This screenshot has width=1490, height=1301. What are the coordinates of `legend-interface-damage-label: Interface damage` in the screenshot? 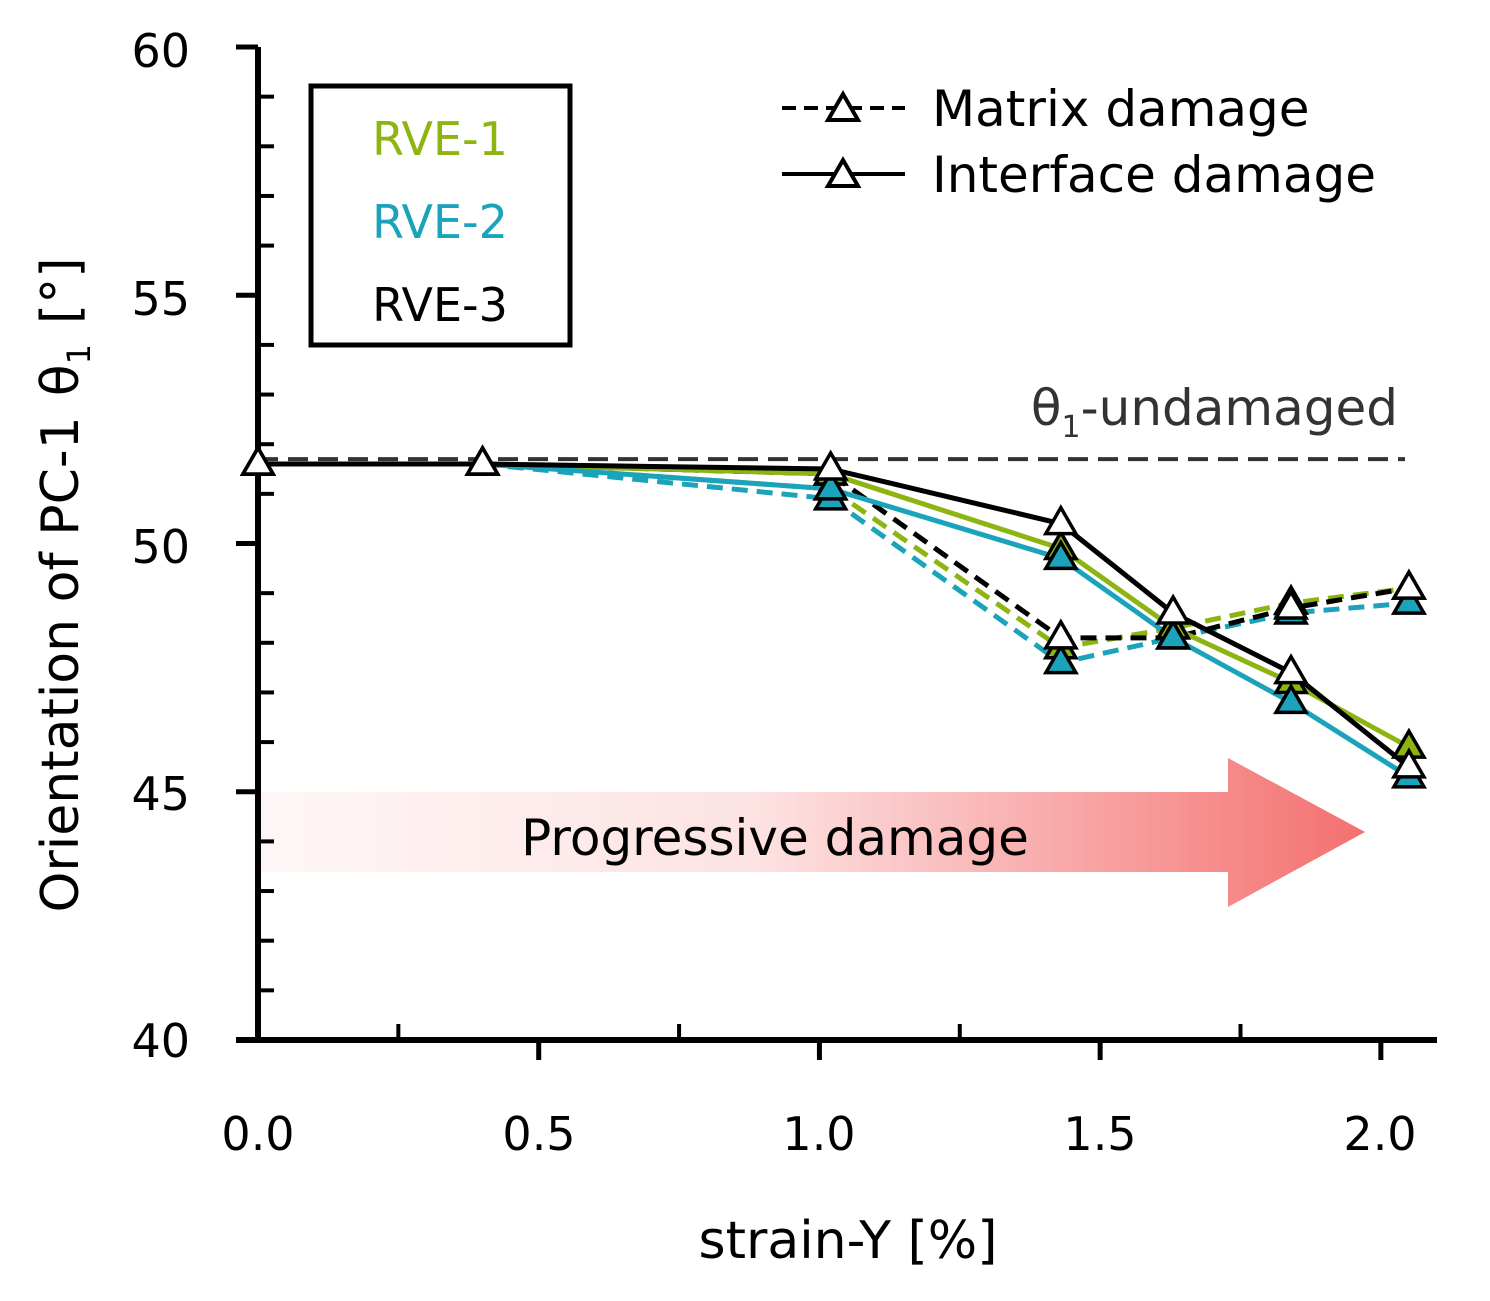 It's located at (1154, 175).